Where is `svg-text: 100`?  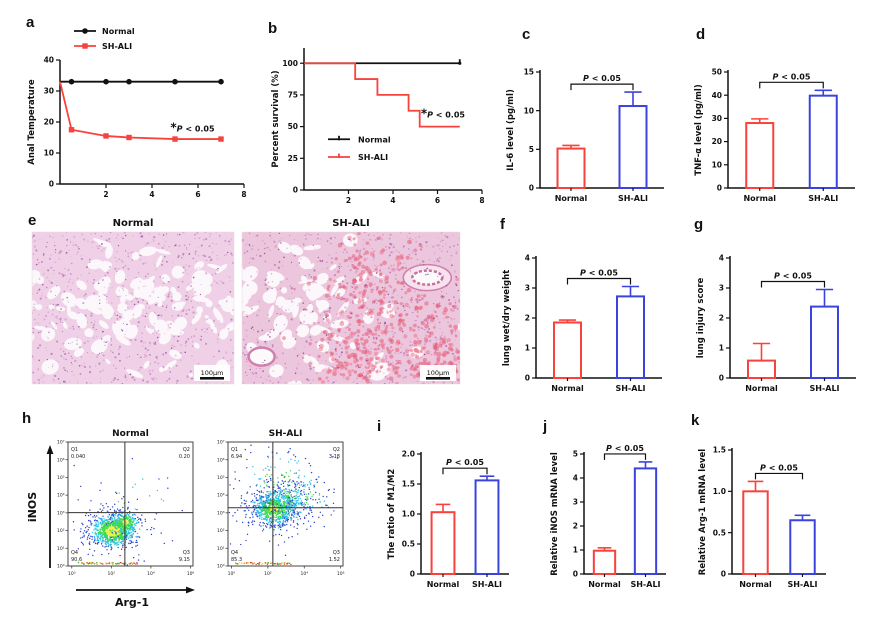 svg-text: 100 is located at coordinates (290, 63).